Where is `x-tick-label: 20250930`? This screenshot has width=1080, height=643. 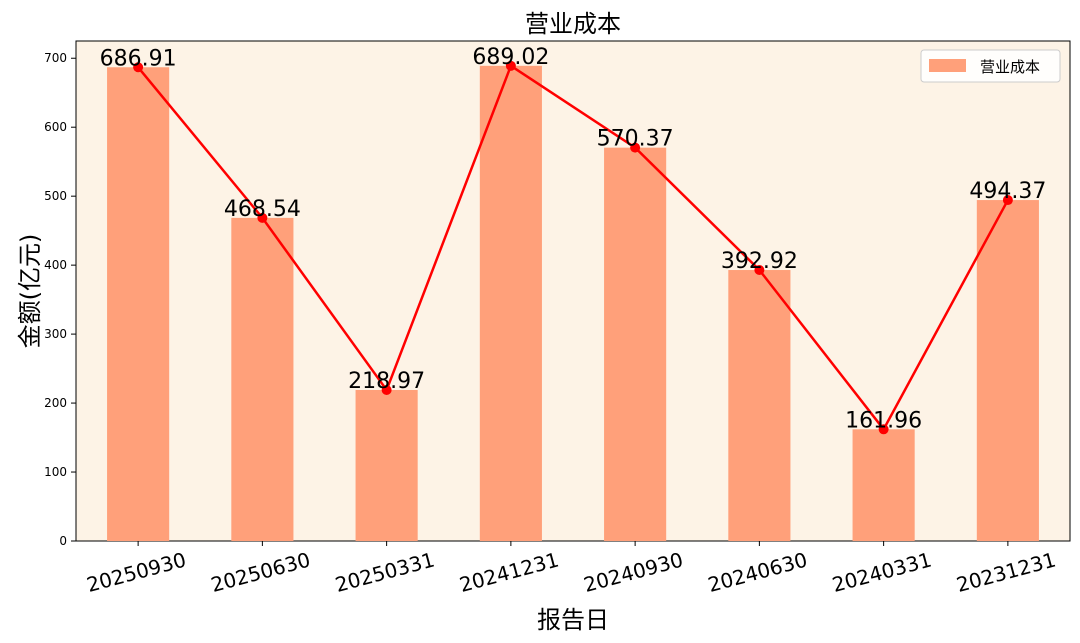 x-tick-label: 20250930 is located at coordinates (136, 572).